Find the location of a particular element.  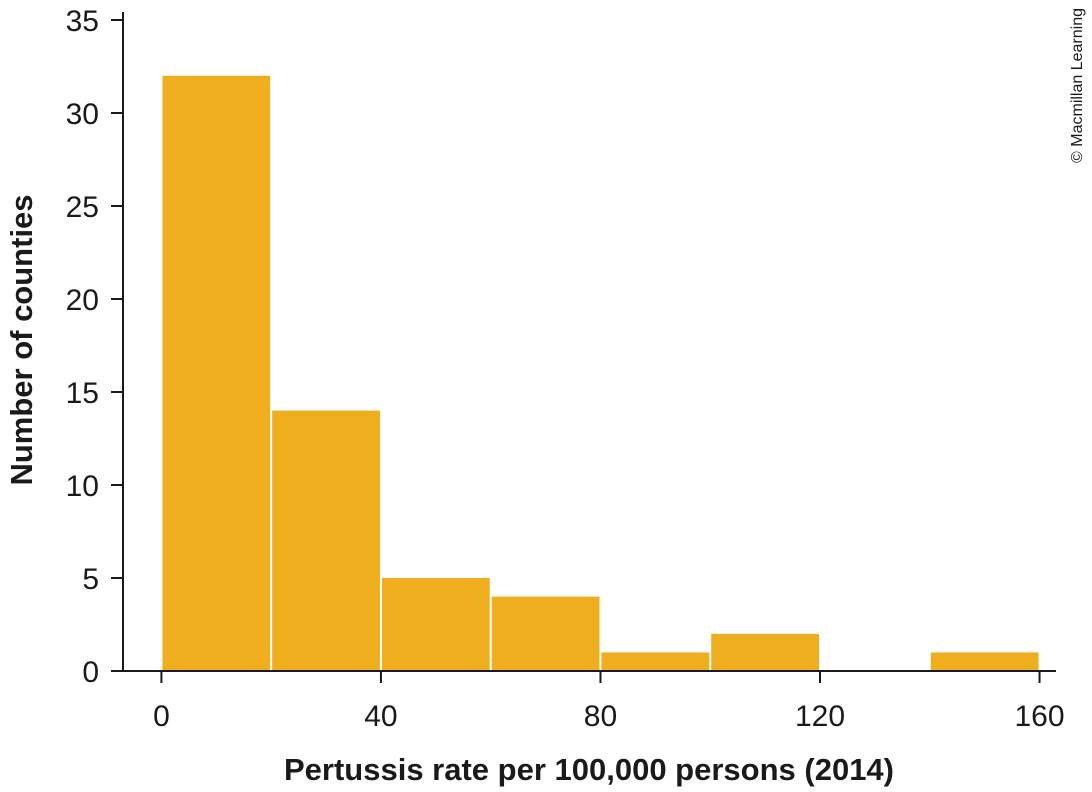

x-tick-label: 40 is located at coordinates (380, 716).